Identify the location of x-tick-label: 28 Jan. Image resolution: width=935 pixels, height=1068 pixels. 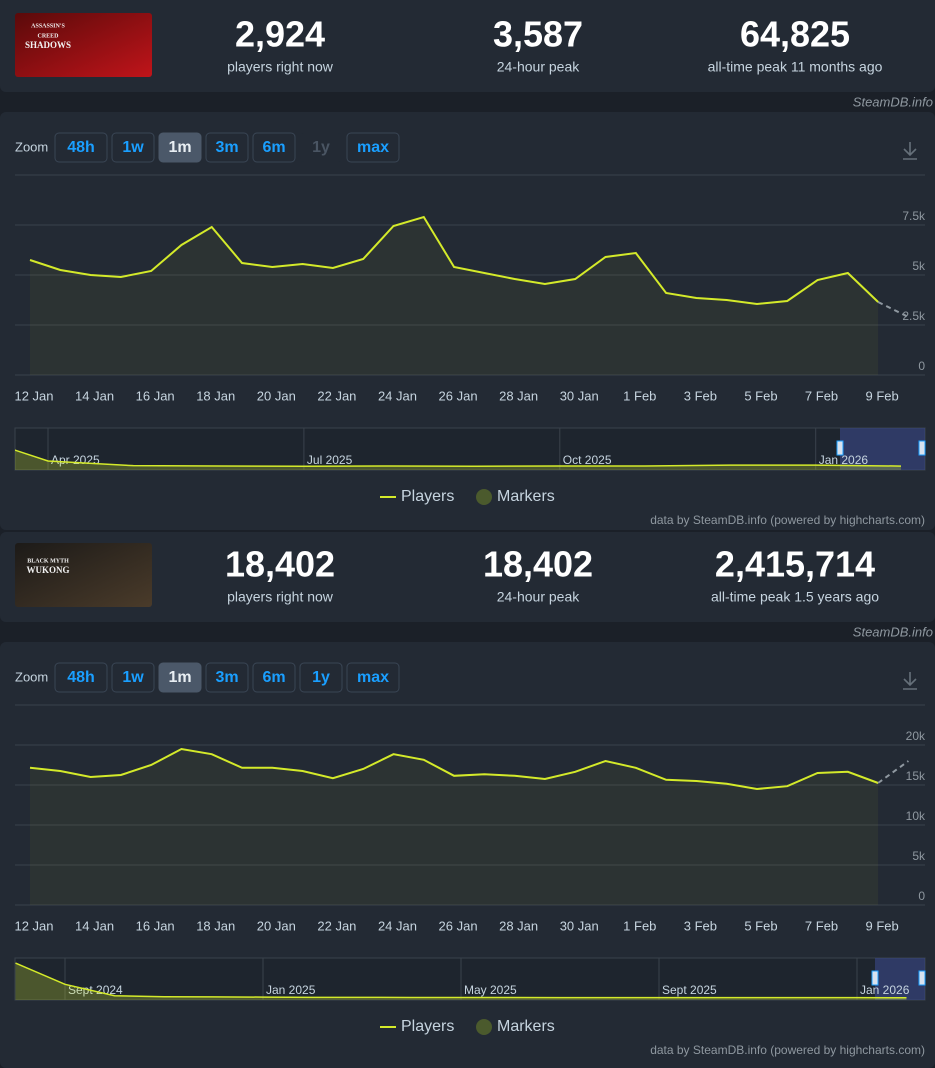
(518, 925).